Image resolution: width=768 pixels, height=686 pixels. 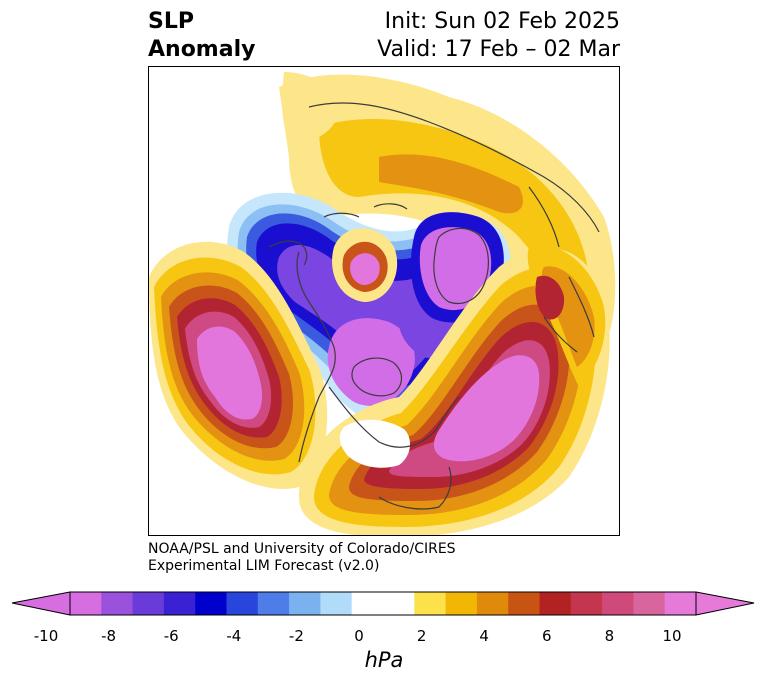 I want to click on colorbar-tick-label: 4, so click(x=484, y=636).